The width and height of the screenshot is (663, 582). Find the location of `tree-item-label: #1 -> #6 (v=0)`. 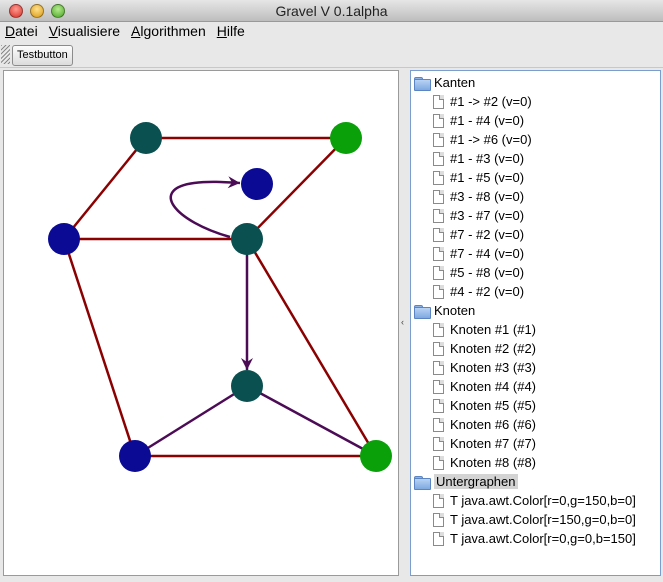

tree-item-label: #1 -> #6 (v=0) is located at coordinates (491, 139).